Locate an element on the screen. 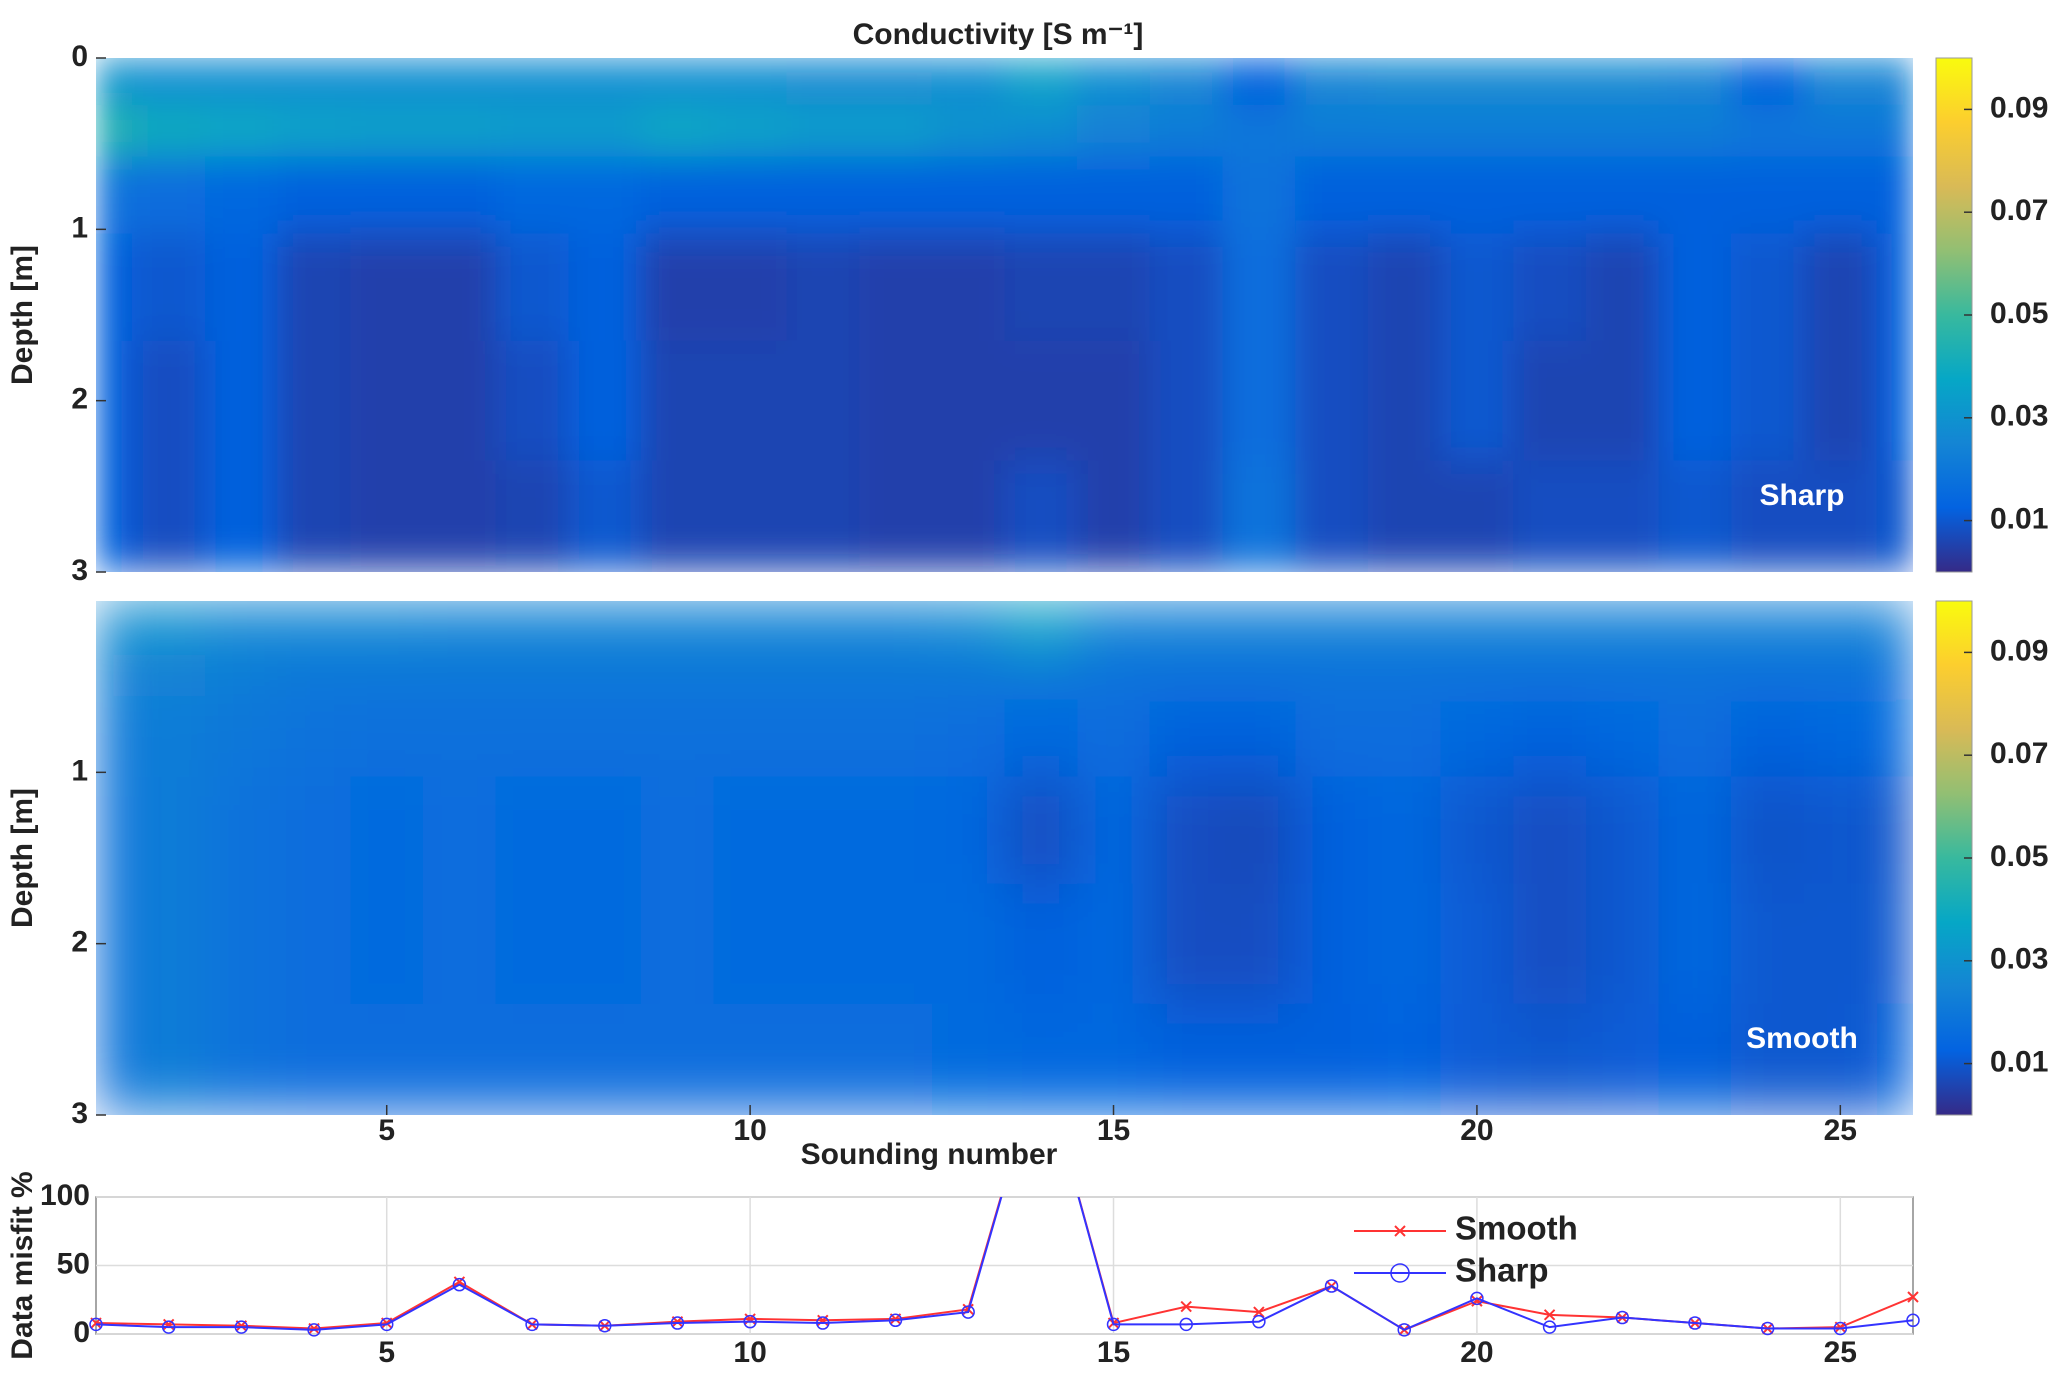 The image size is (2067, 1382). series-group is located at coordinates (1004, 1267).